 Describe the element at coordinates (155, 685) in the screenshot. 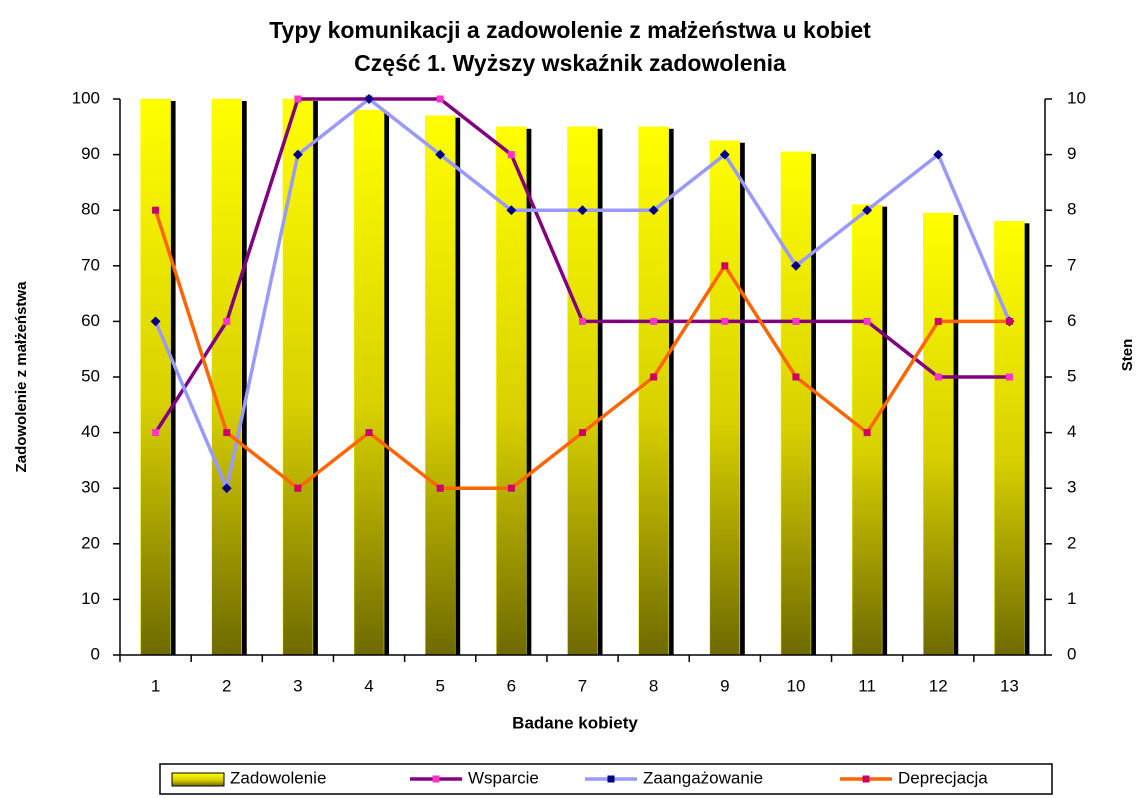

I see `x-tick-label: 1` at that location.